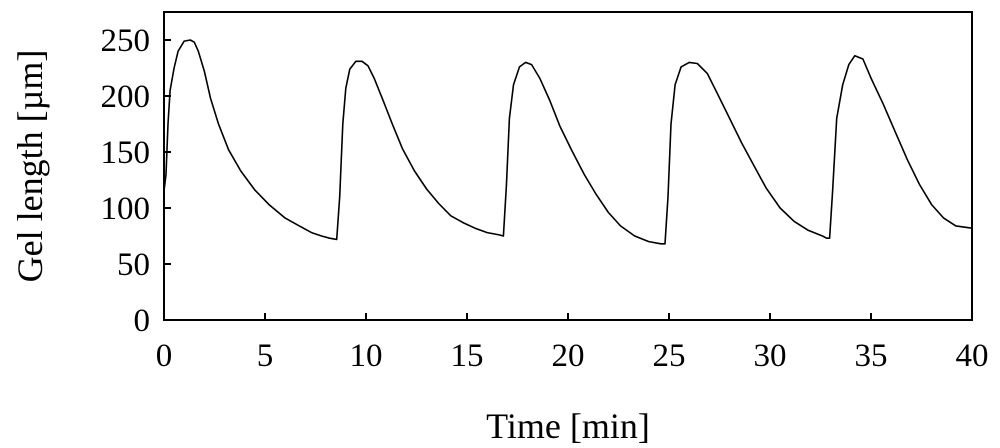  Describe the element at coordinates (133, 265) in the screenshot. I see `y-tick-label: 50` at that location.